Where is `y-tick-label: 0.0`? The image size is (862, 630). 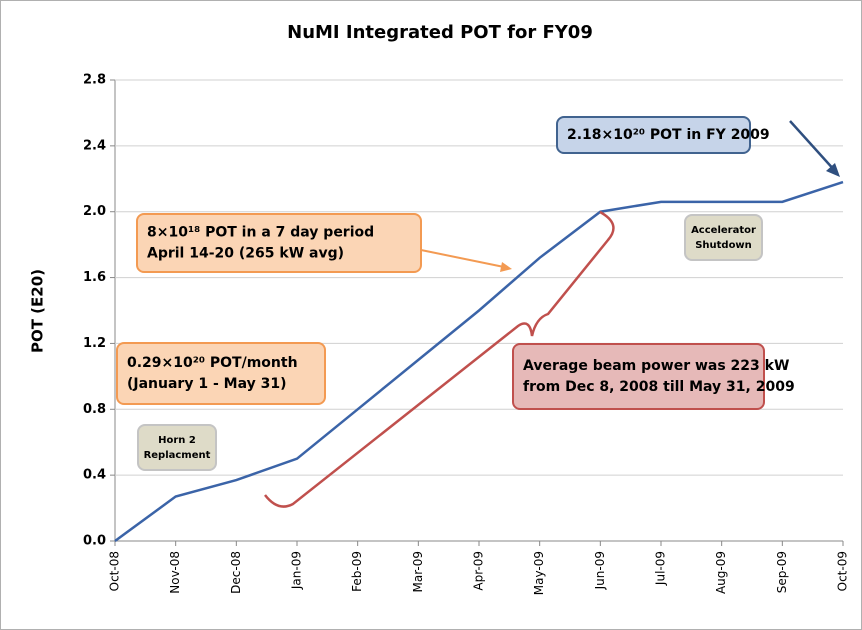
y-tick-label: 0.0 is located at coordinates (94, 541).